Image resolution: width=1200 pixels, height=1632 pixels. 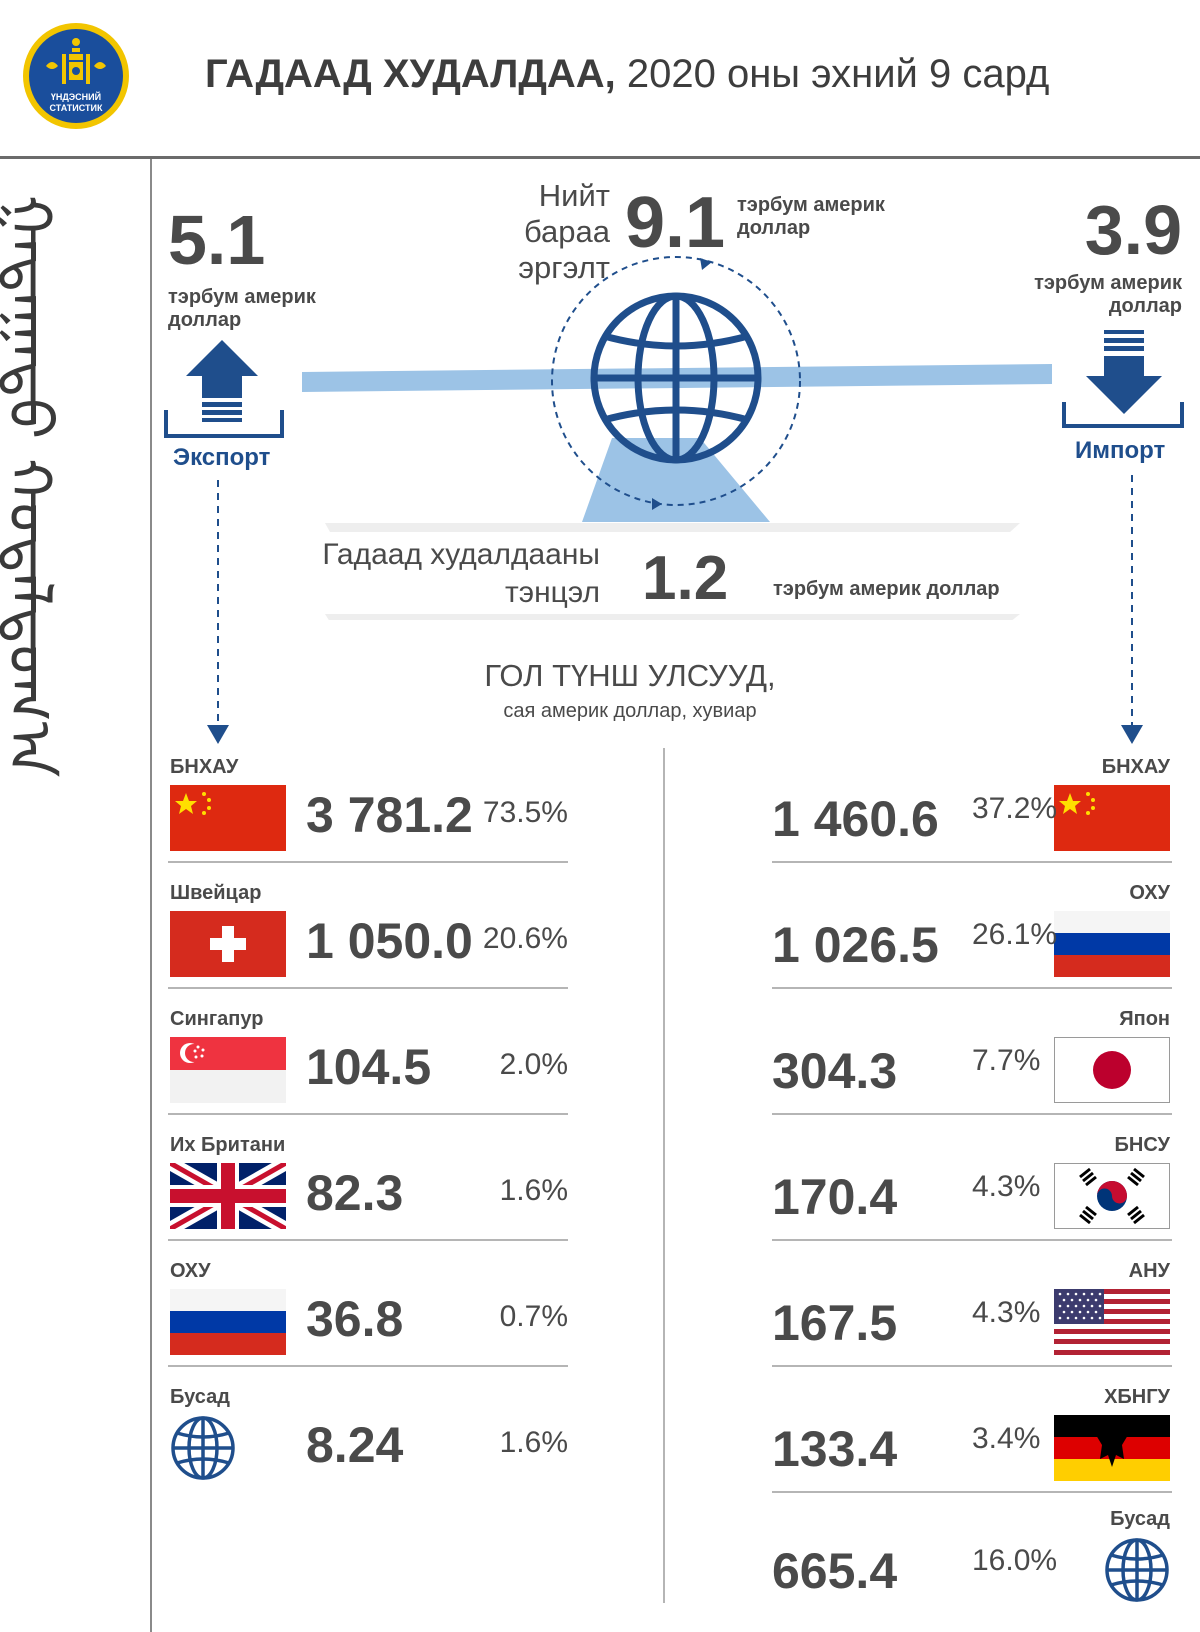 What do you see at coordinates (368, 819) in the screenshot?
I see `export-partner-row: БНХАУ 3 781.2 73.5%` at bounding box center [368, 819].